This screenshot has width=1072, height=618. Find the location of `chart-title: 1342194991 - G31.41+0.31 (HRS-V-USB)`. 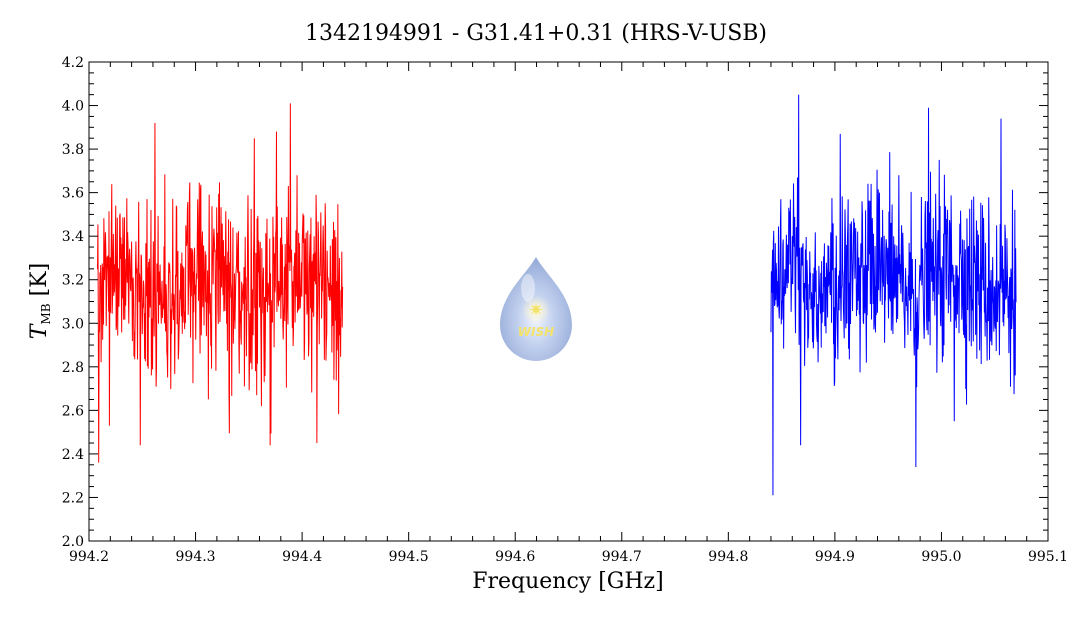

chart-title: 1342194991 - G31.41+0.31 (HRS-V-USB) is located at coordinates (536, 33).